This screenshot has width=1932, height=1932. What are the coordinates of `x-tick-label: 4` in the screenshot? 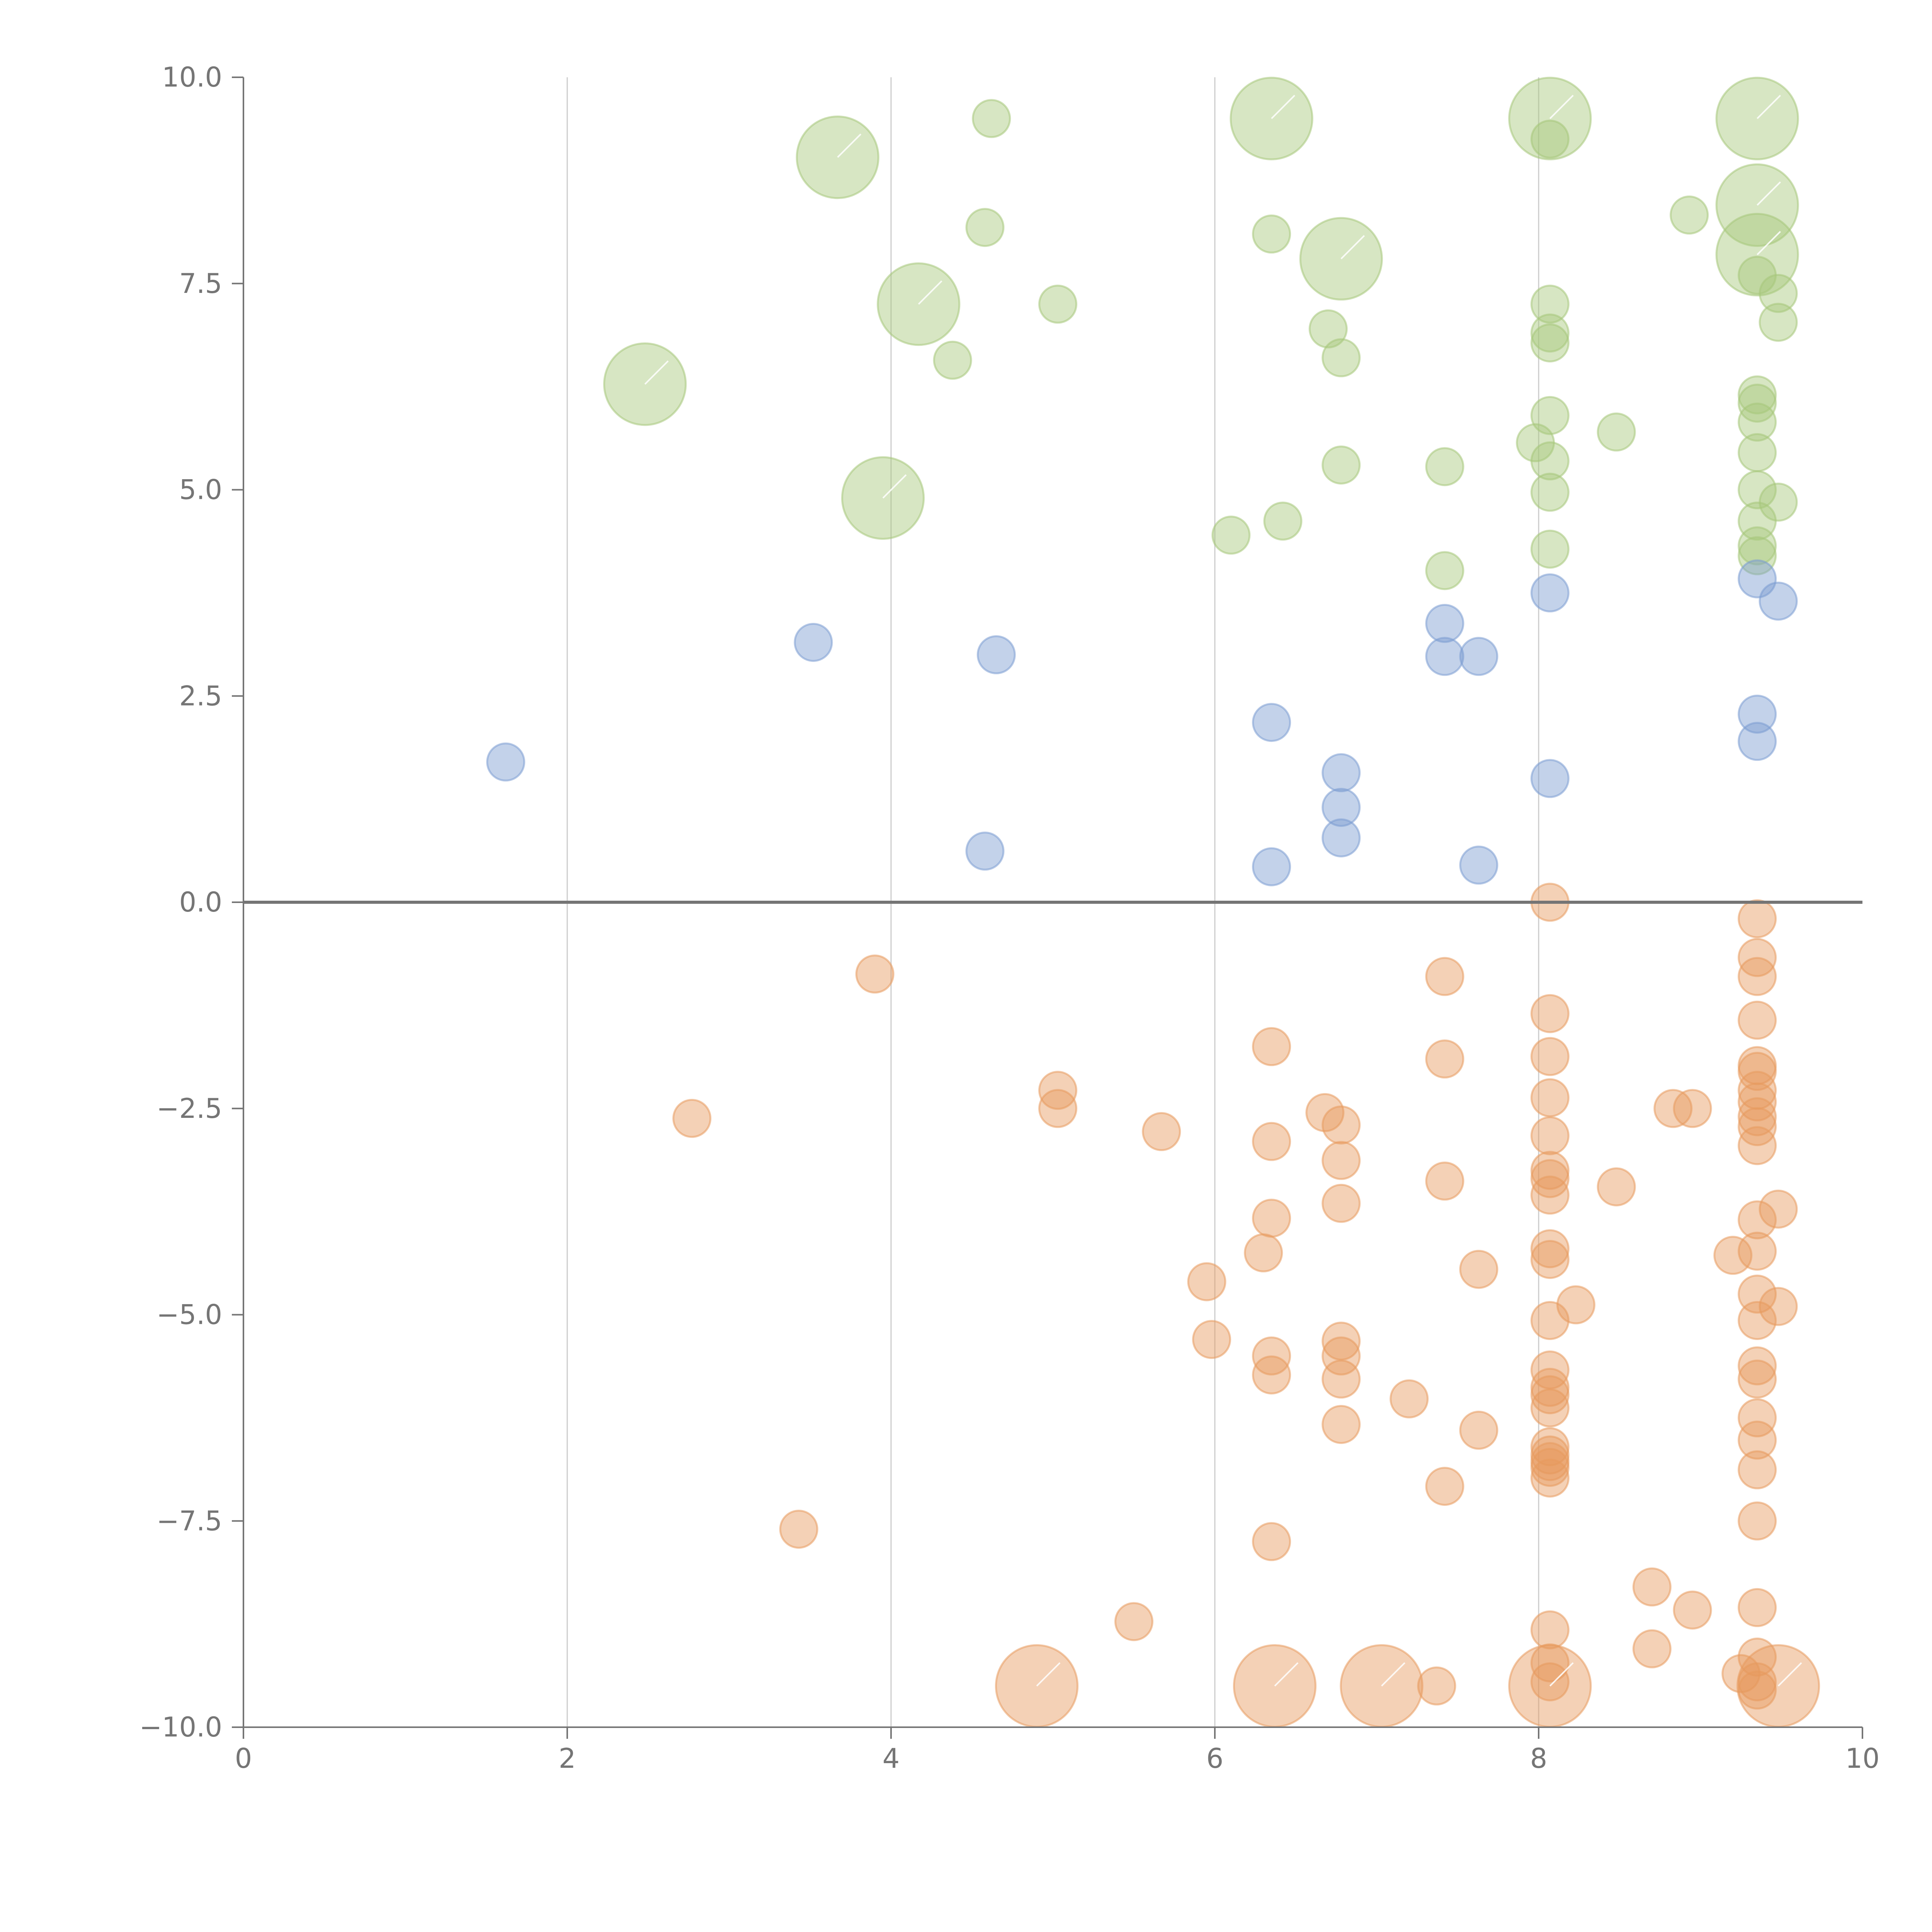 It's located at (892, 1758).